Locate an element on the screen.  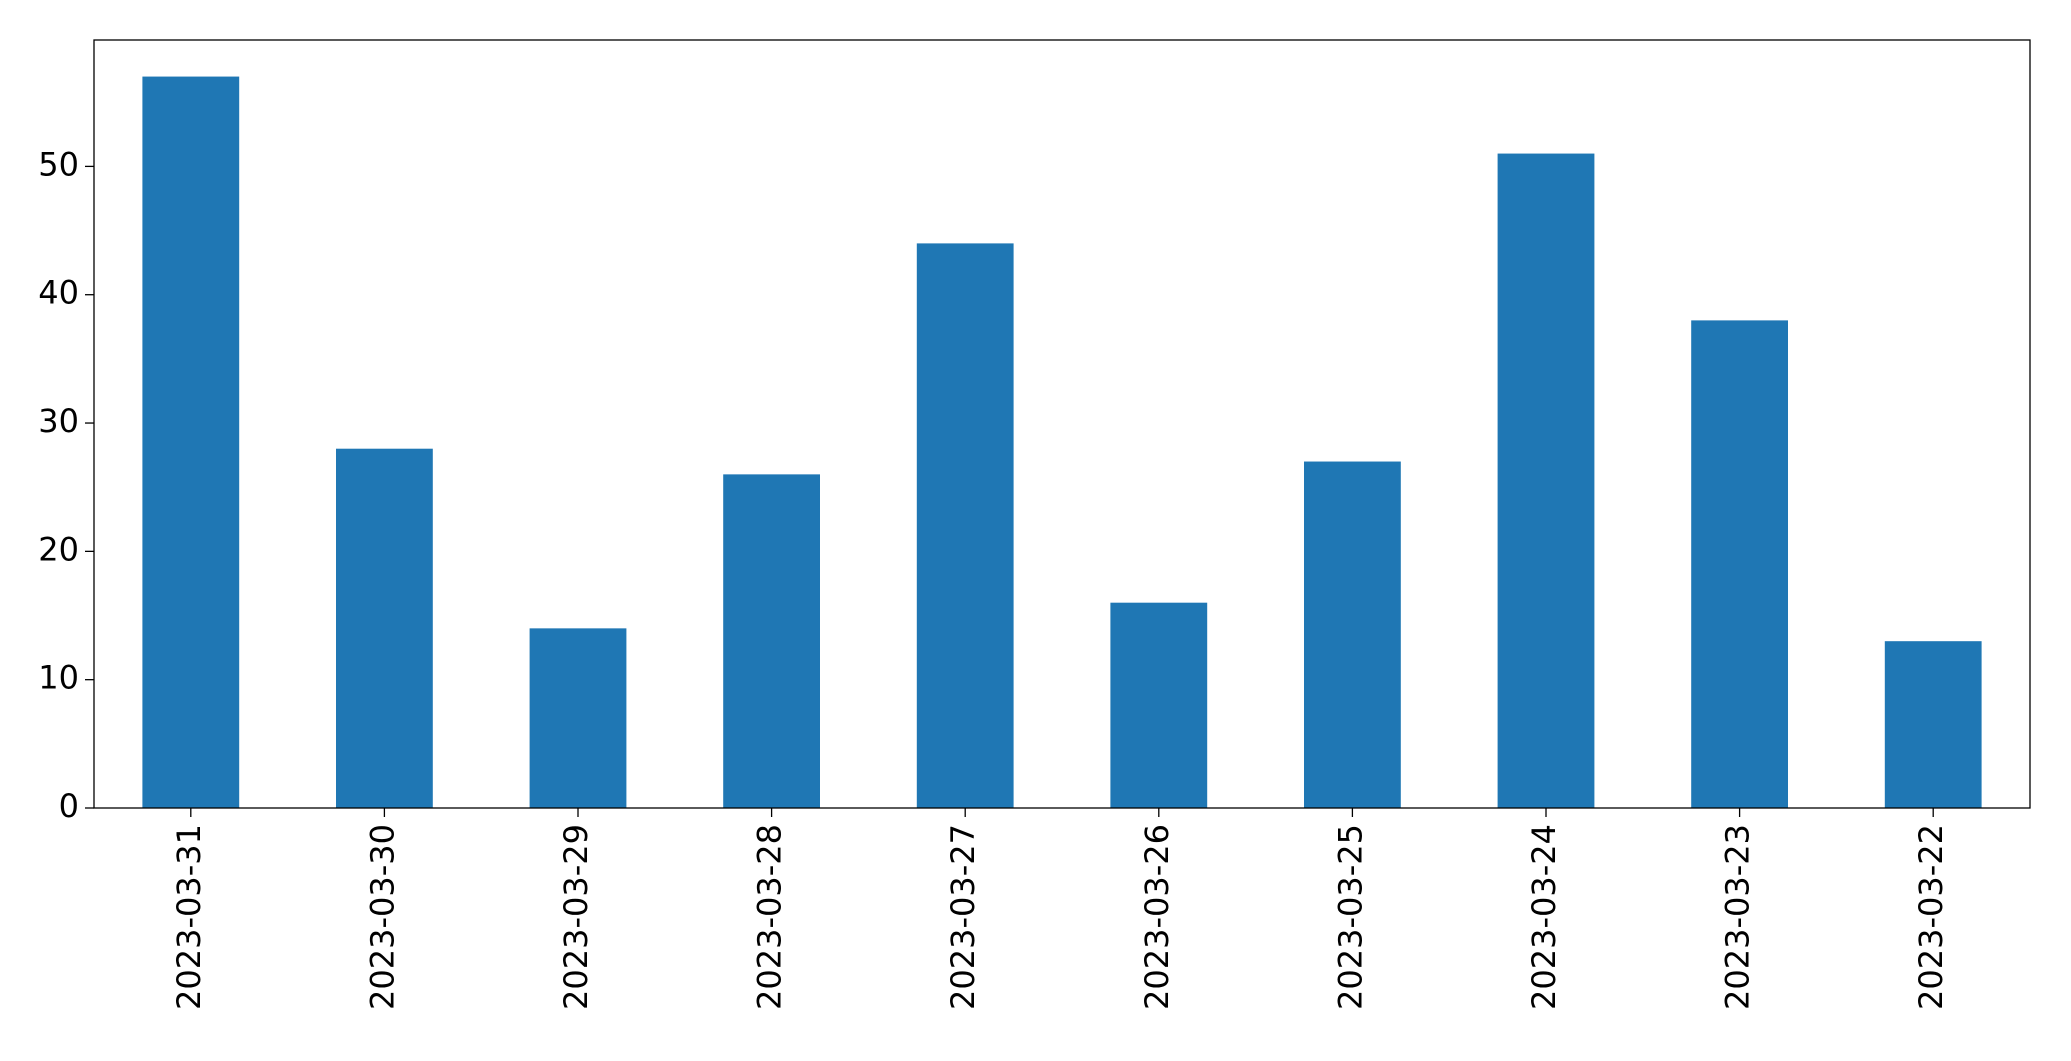
x-tick-label: 2023-03-23 is located at coordinates (1738, 917).